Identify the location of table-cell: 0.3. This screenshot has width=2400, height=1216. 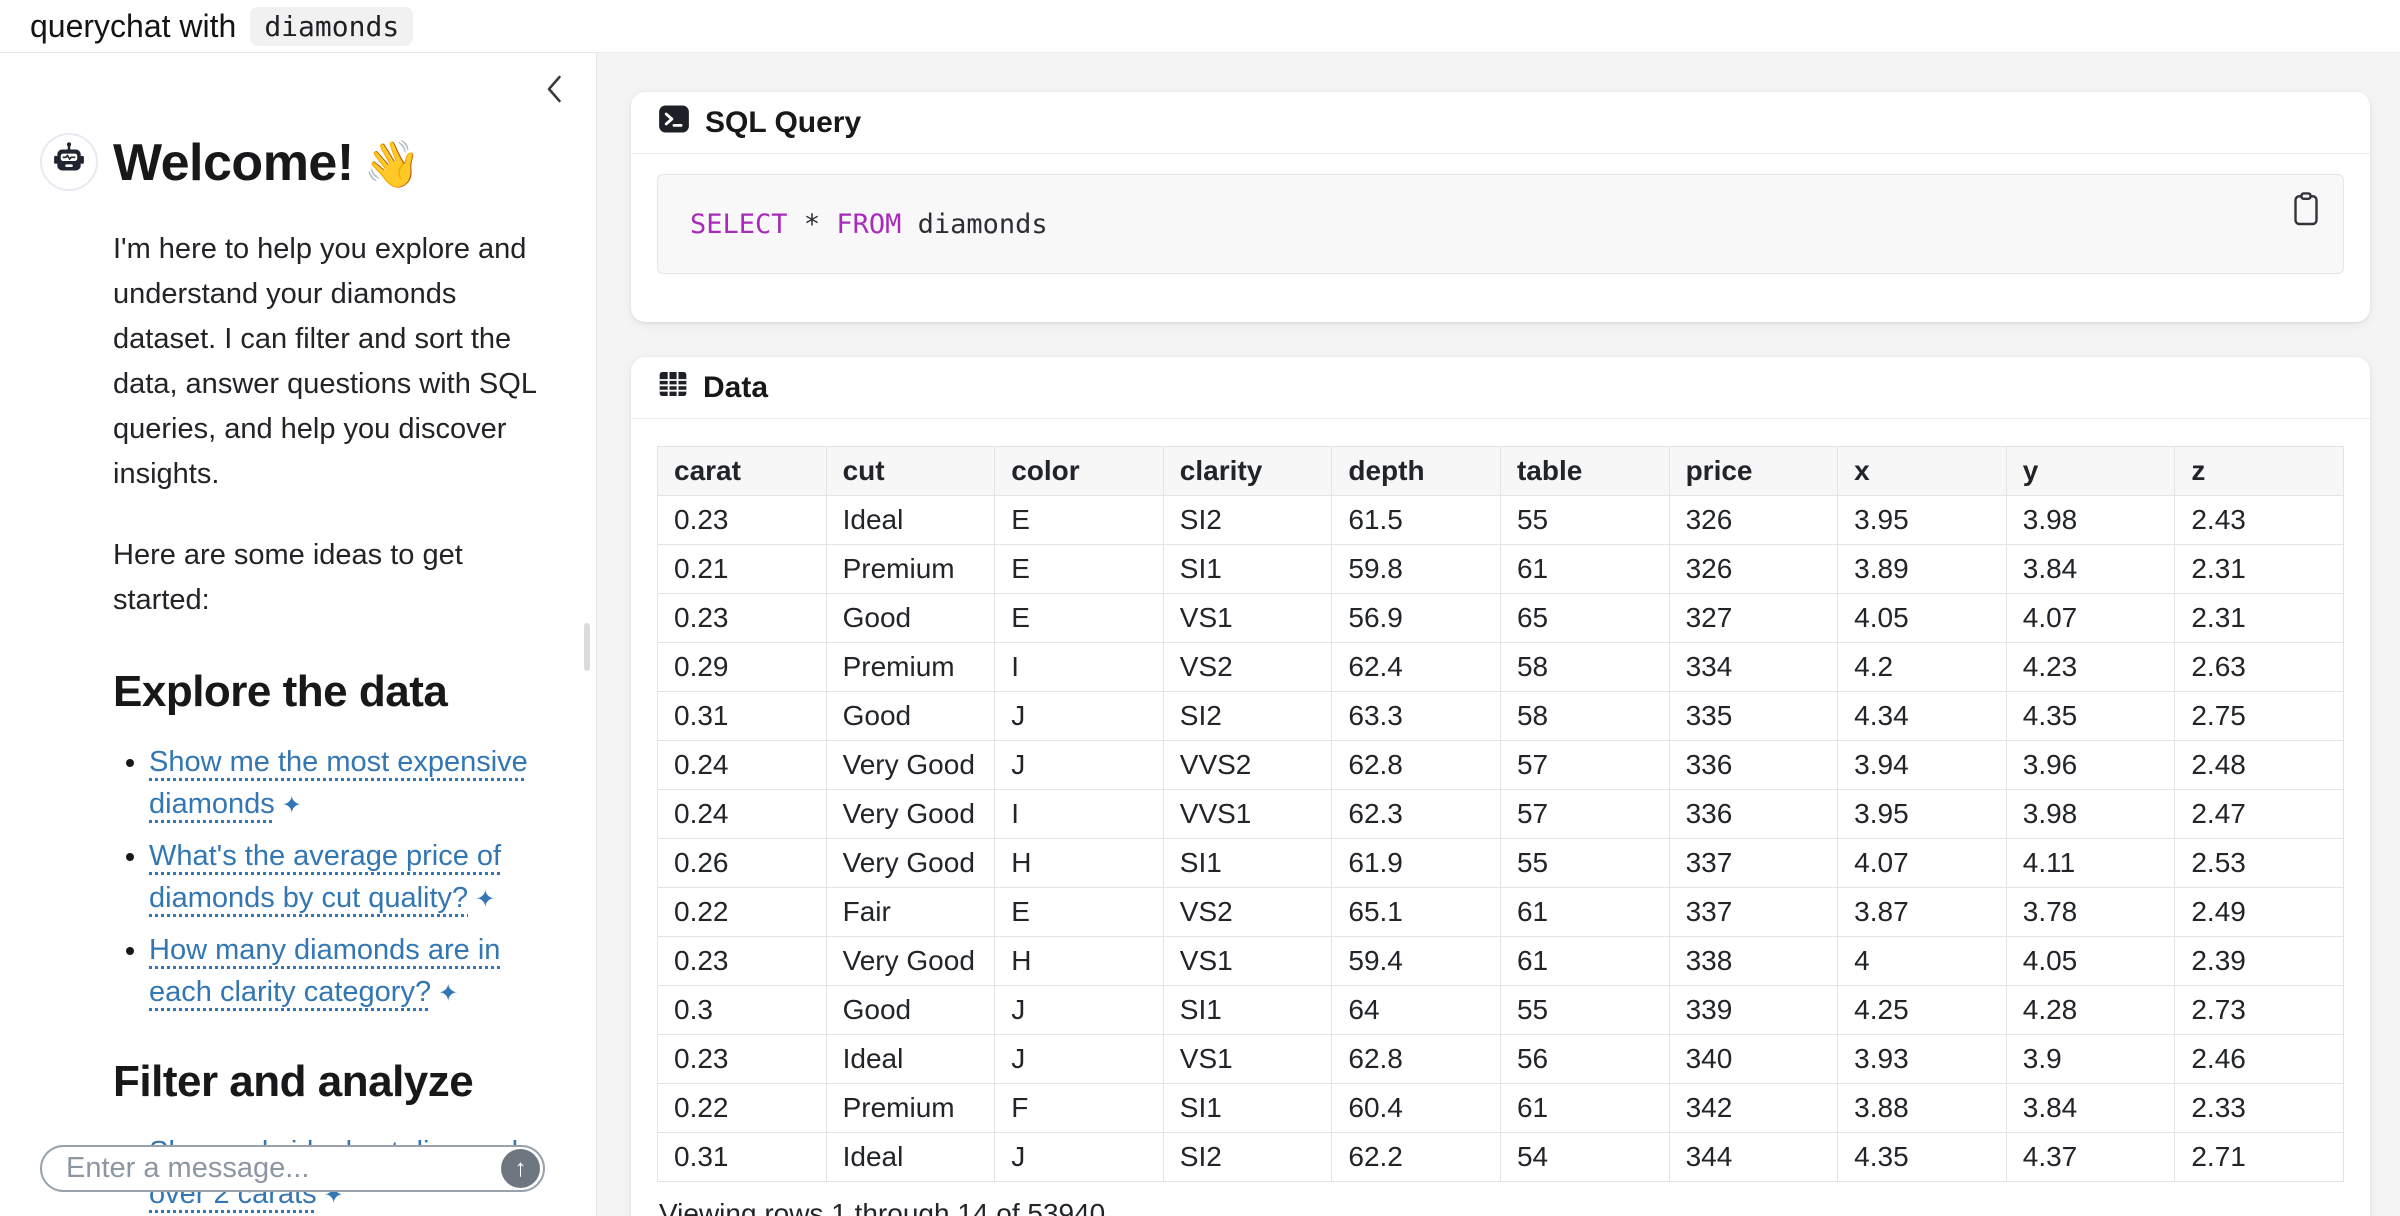
(742, 1010).